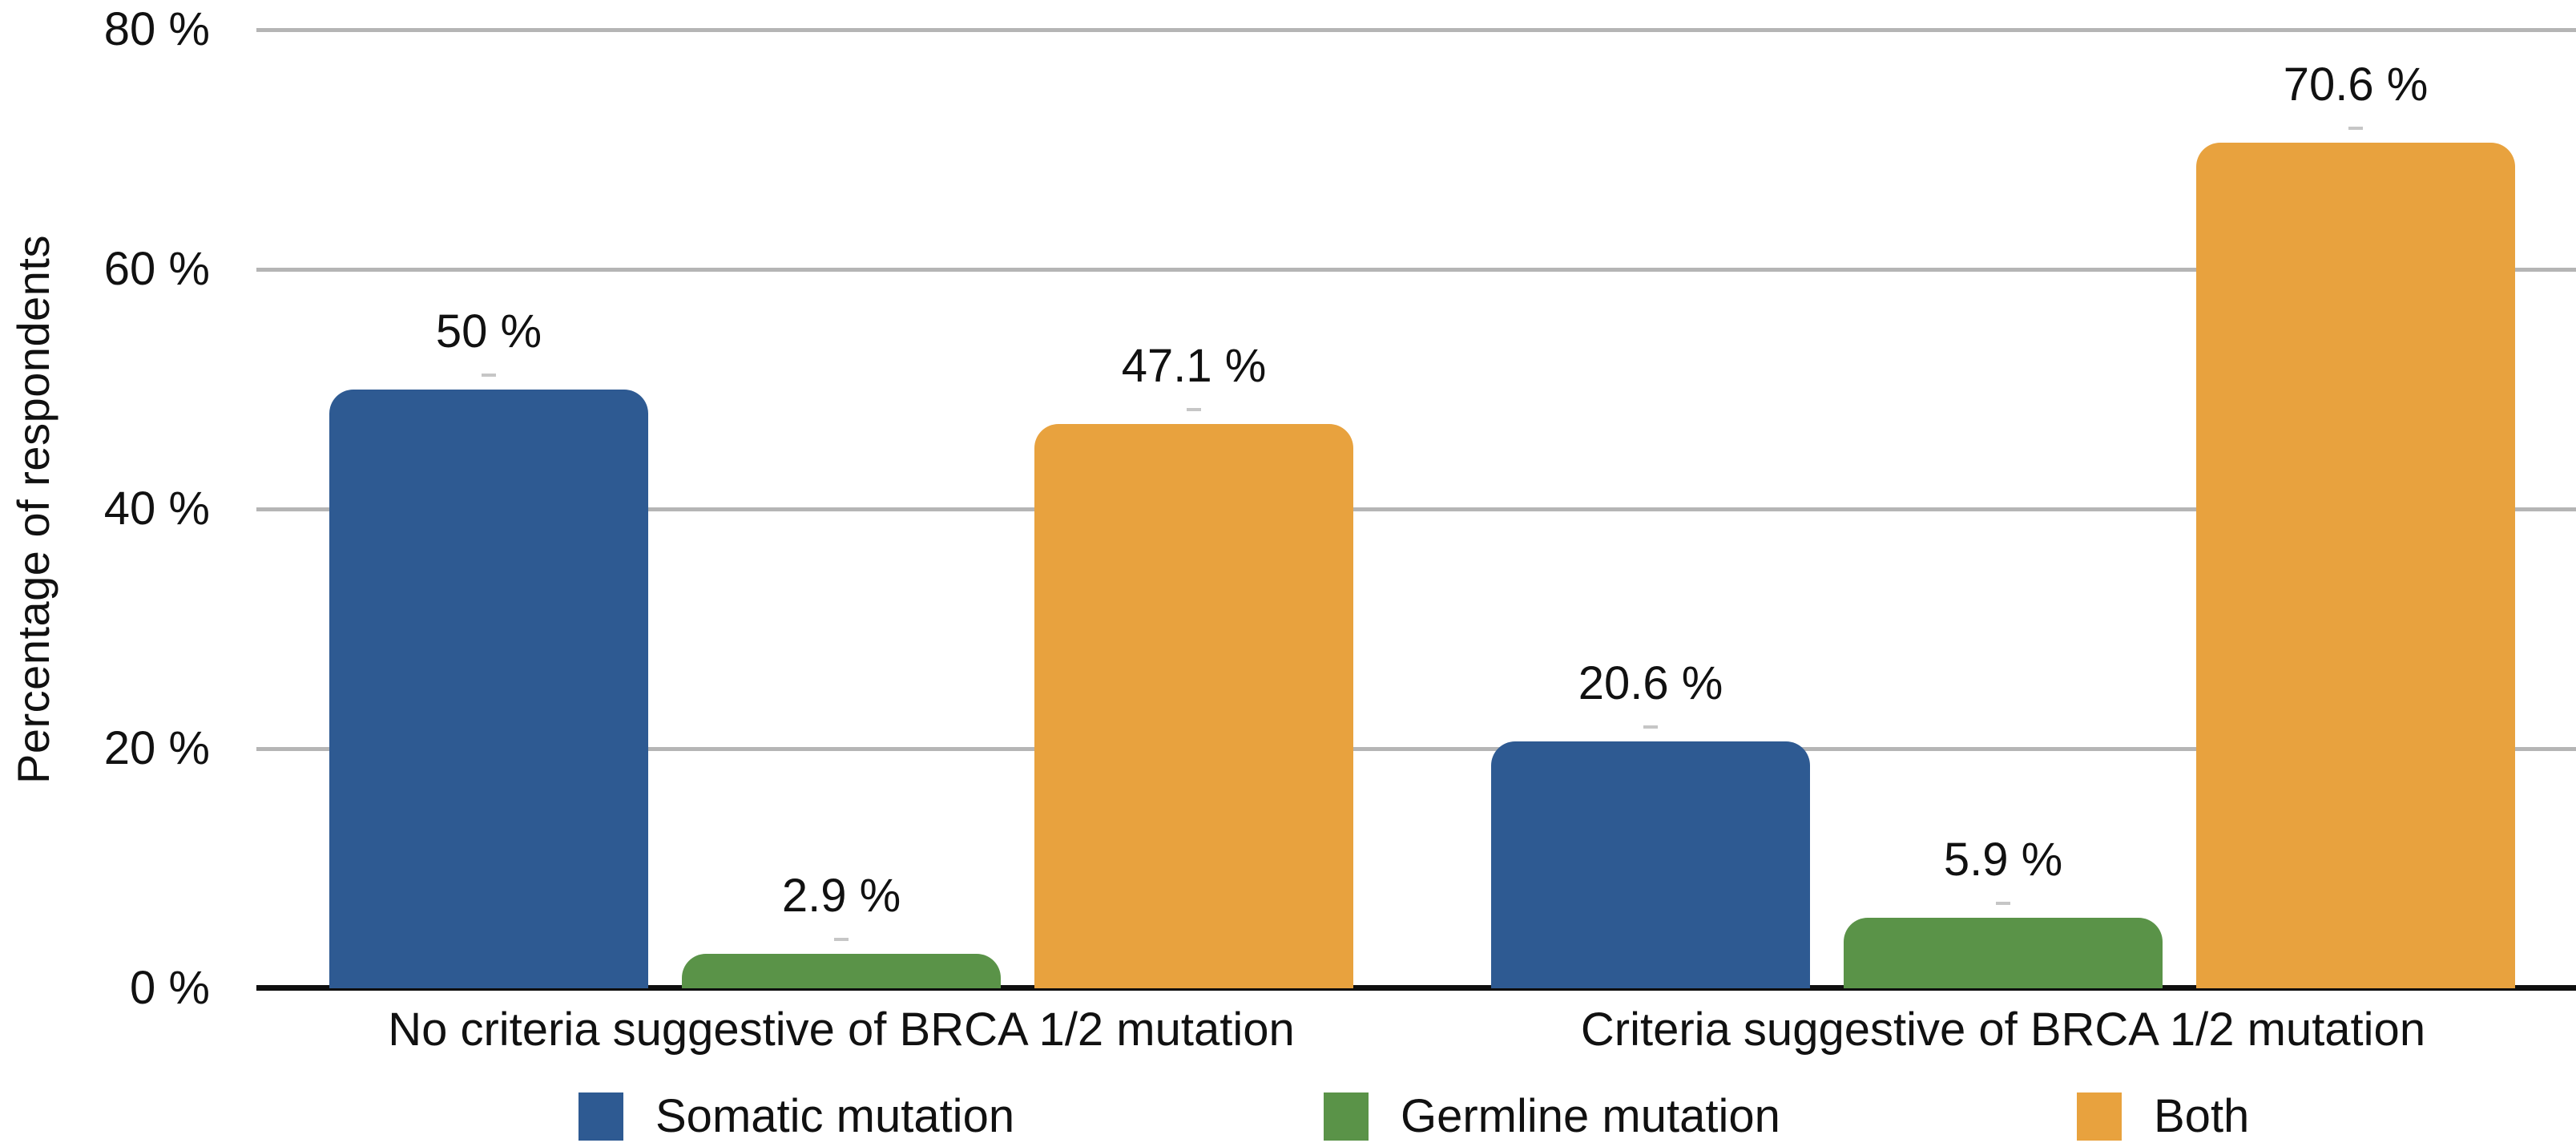 Image resolution: width=2576 pixels, height=1147 pixels. Describe the element at coordinates (170, 988) in the screenshot. I see `y-tick-label-0: 0 %` at that location.